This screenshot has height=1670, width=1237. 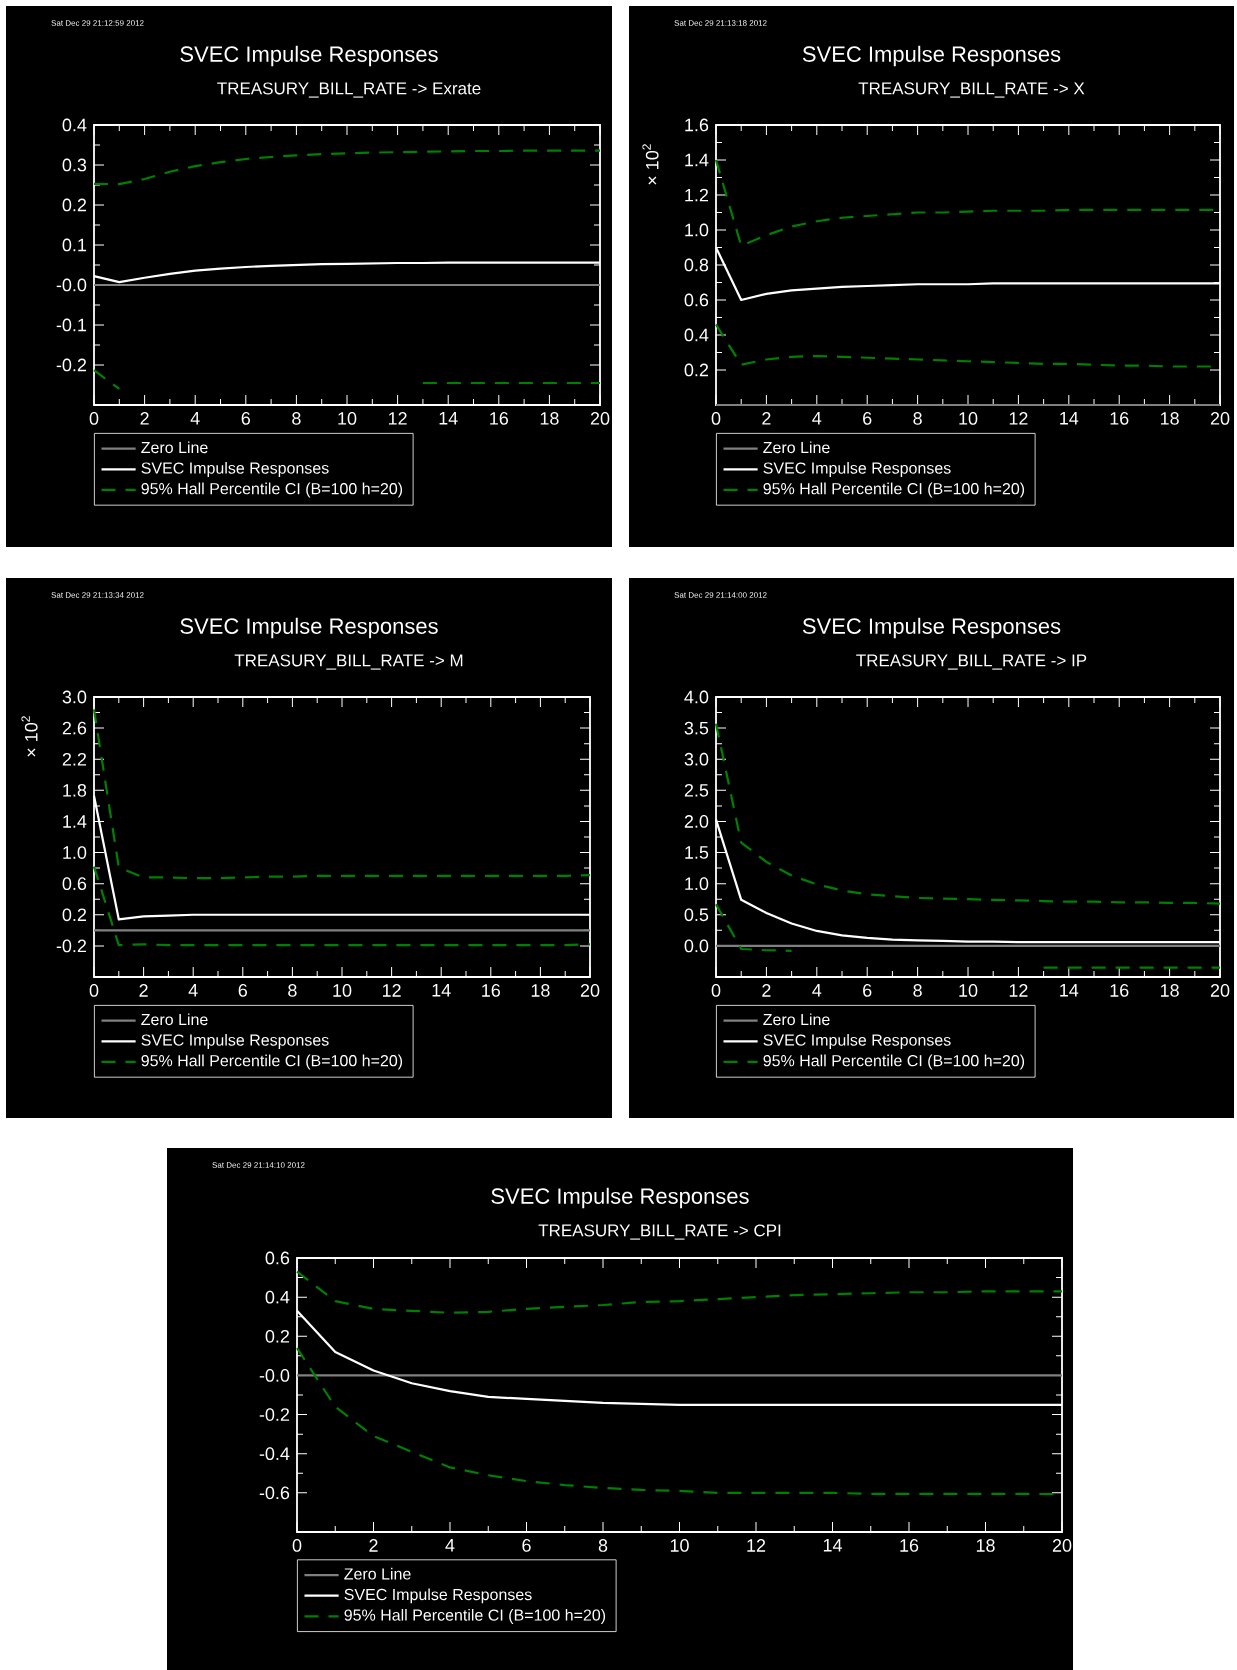 I want to click on text: Sat Dec 29 21:14:10 2012, so click(x=258, y=1165).